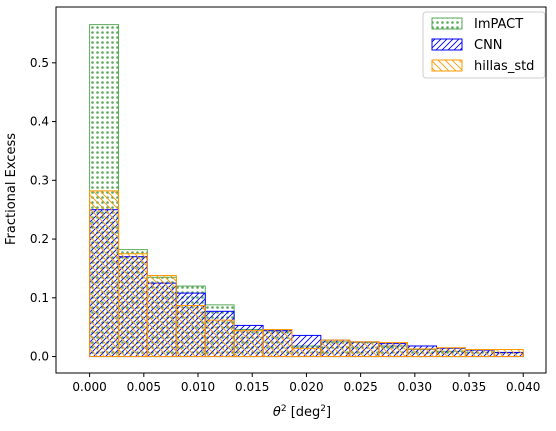 The image size is (556, 431). I want to click on legend-swatch-cnn, so click(447, 44).